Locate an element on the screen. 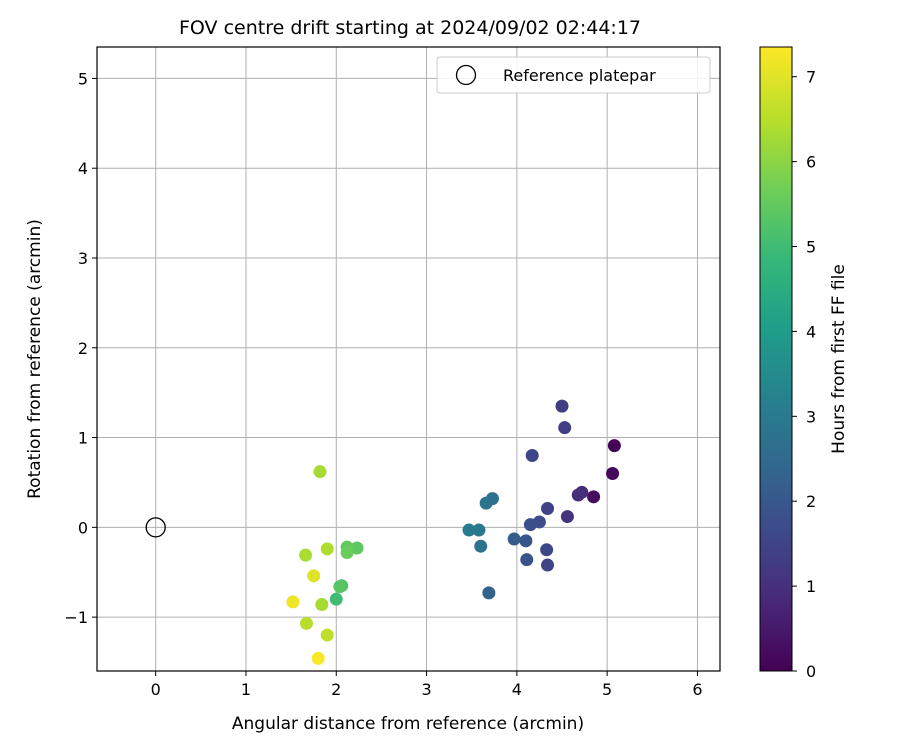 This screenshot has width=900, height=750. colorbar-ticks: 0 1 2 3 4 5 6 7 is located at coordinates (804, 374).